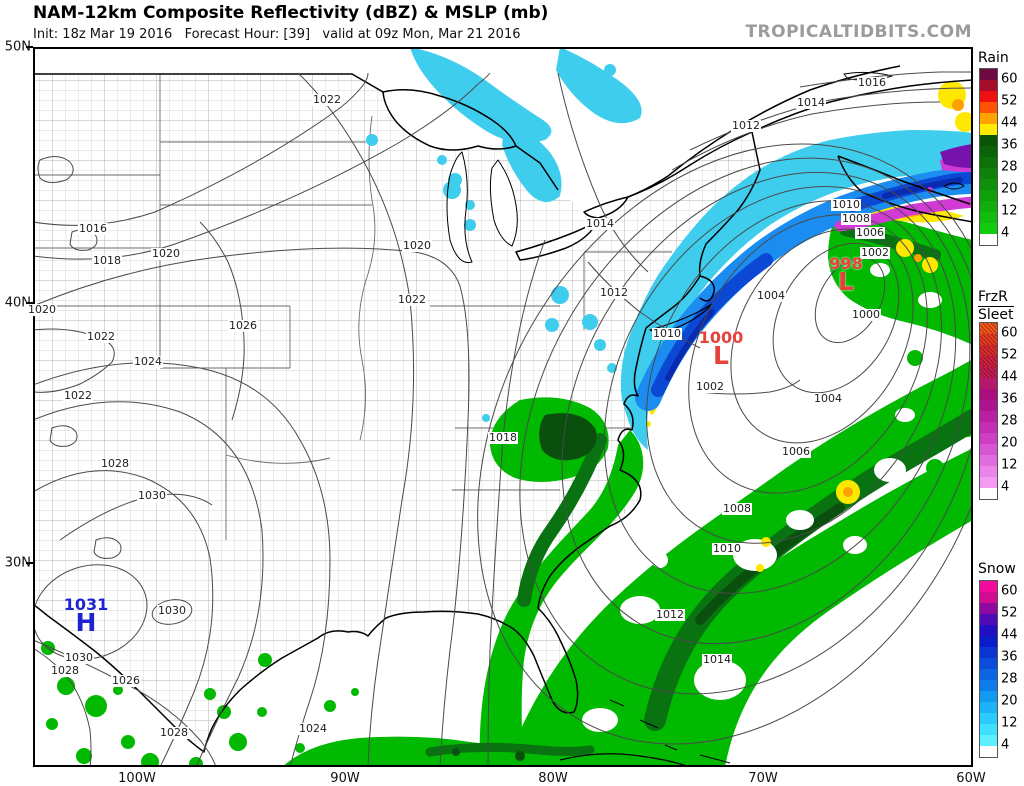 Image resolution: width=1024 pixels, height=786 pixels. Describe the element at coordinates (993, 297) in the screenshot. I see `legend-title-frzr: FrzR` at that location.